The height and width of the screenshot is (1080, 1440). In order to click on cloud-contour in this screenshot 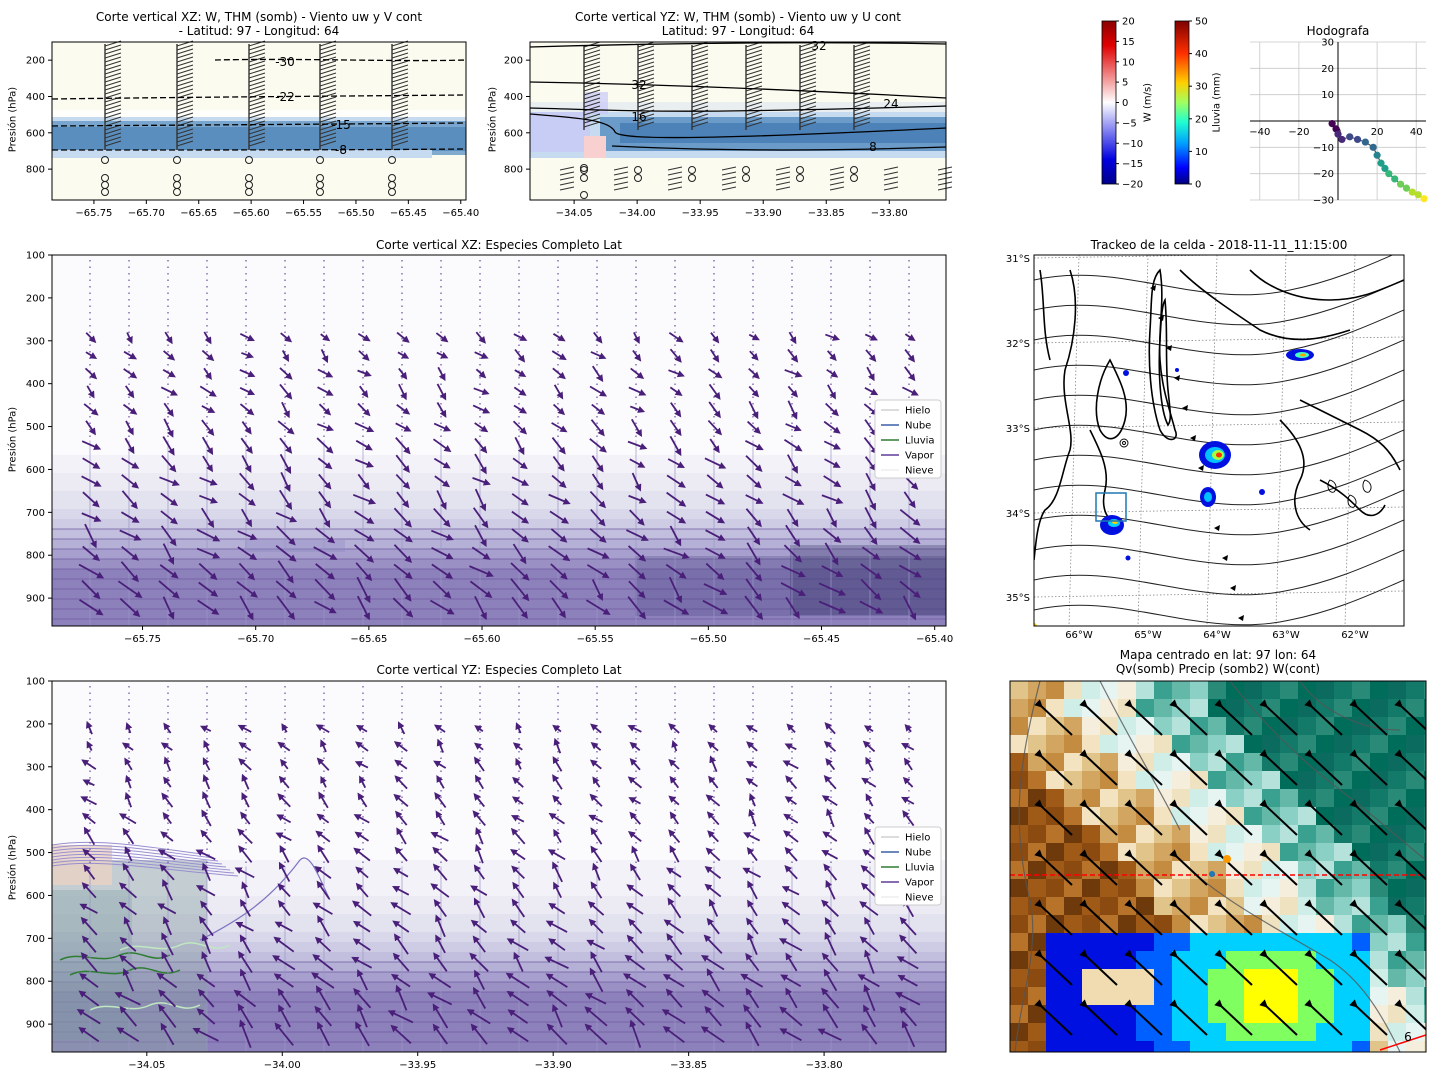, I will do `click(145, 869)`.